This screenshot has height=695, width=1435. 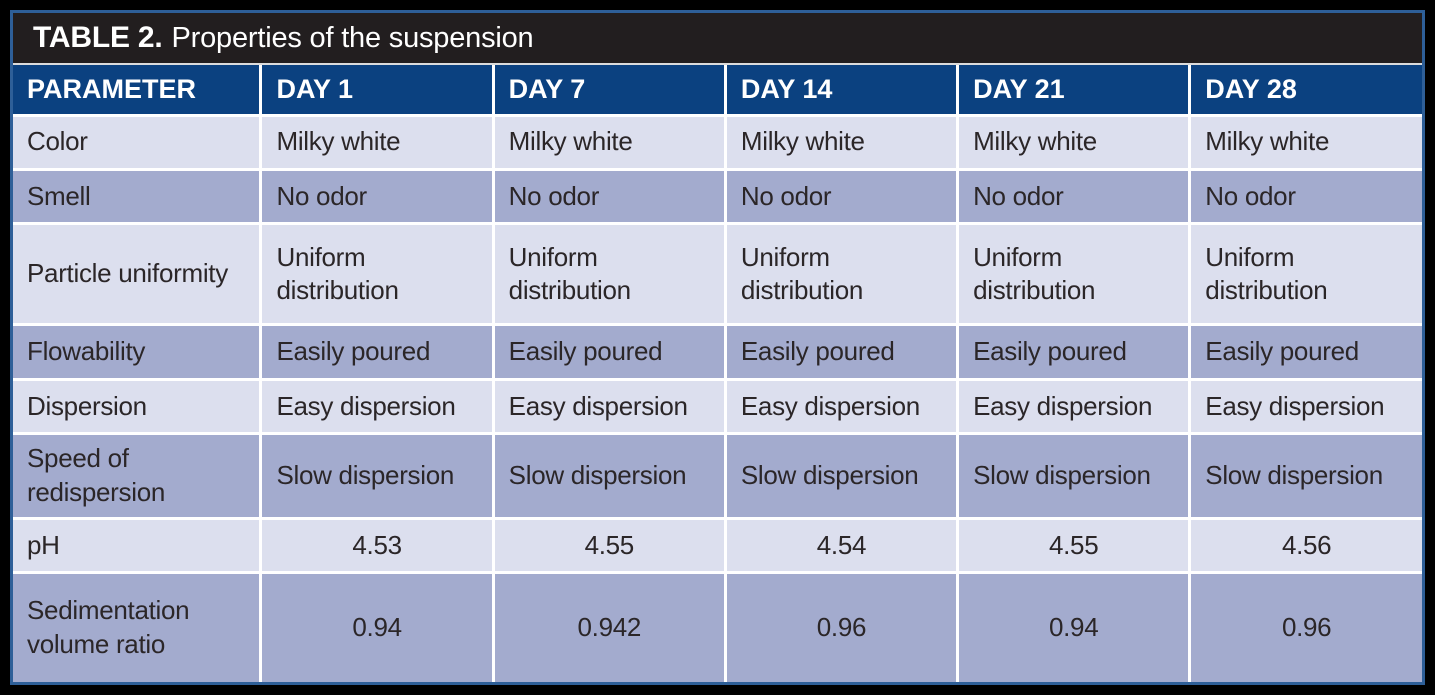 What do you see at coordinates (138, 90) in the screenshot?
I see `column-header-parameter: PARAMETER` at bounding box center [138, 90].